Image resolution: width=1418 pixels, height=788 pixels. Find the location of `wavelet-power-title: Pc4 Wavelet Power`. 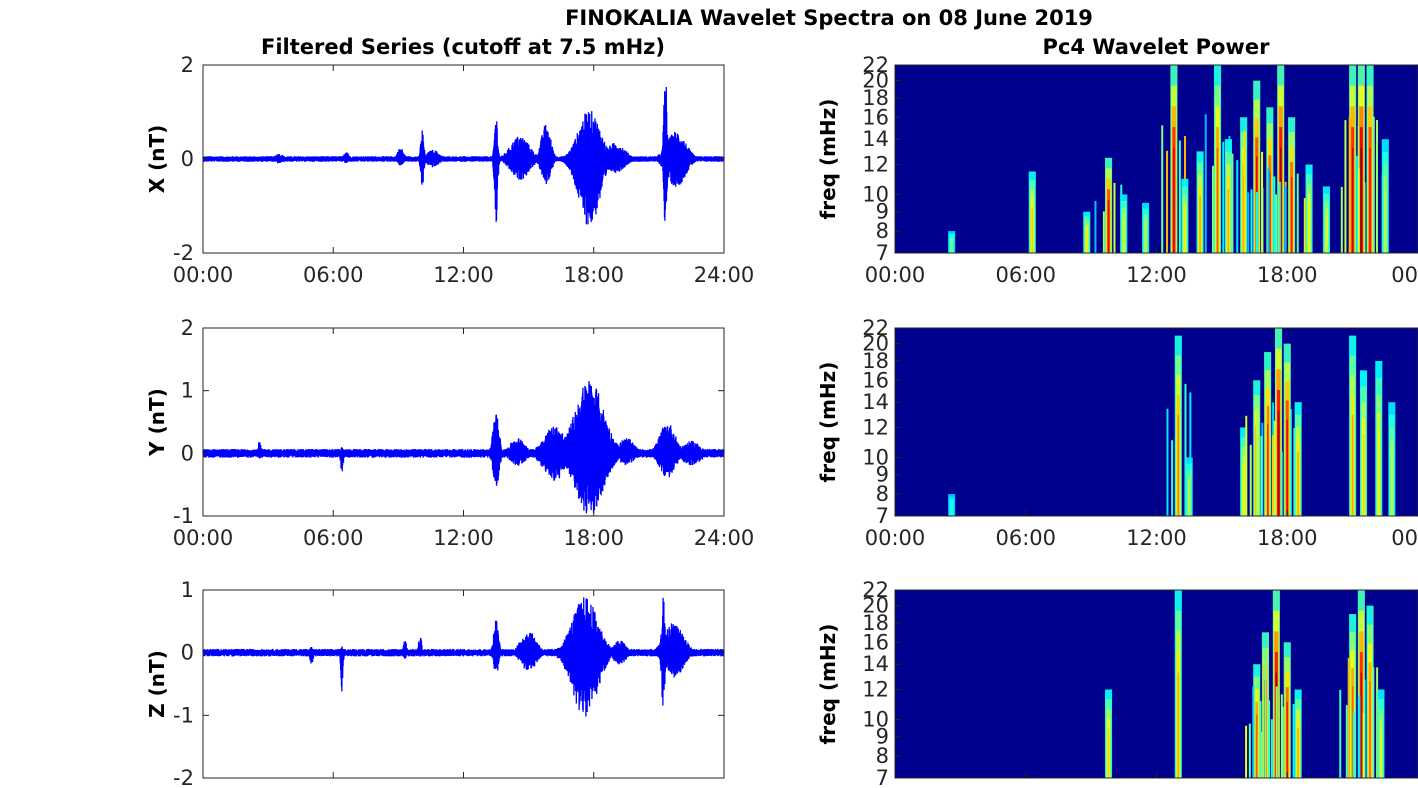

wavelet-power-title: Pc4 Wavelet Power is located at coordinates (1157, 47).